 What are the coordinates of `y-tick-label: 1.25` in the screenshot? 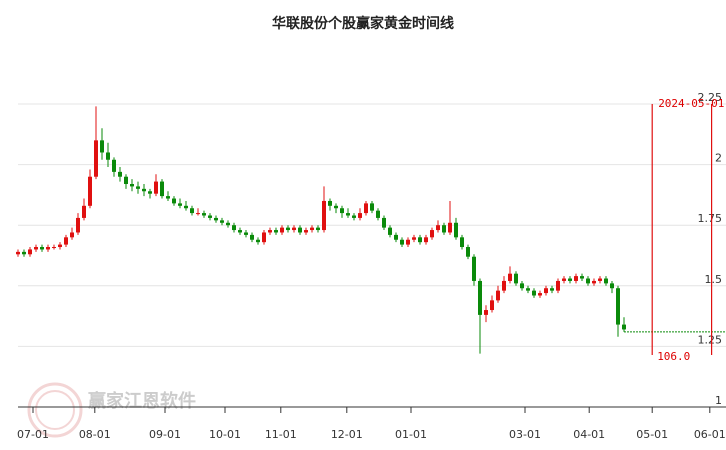 It's located at (710, 339).